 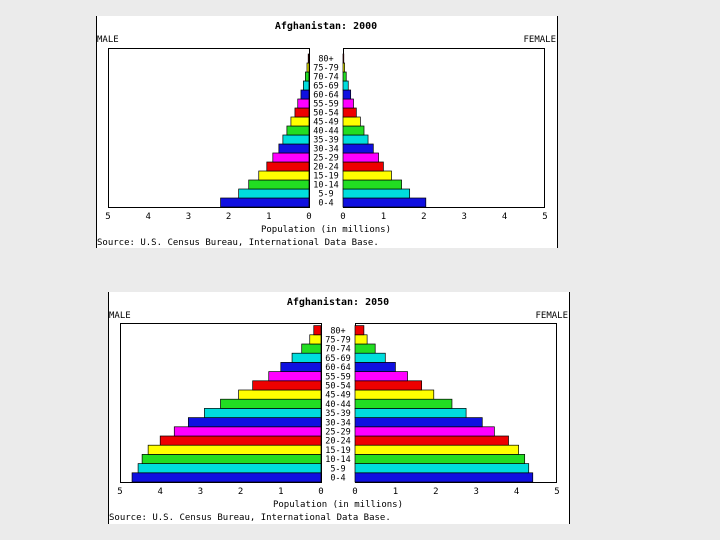 I want to click on chart-2000-age-label: 55-59, so click(x=326, y=105).